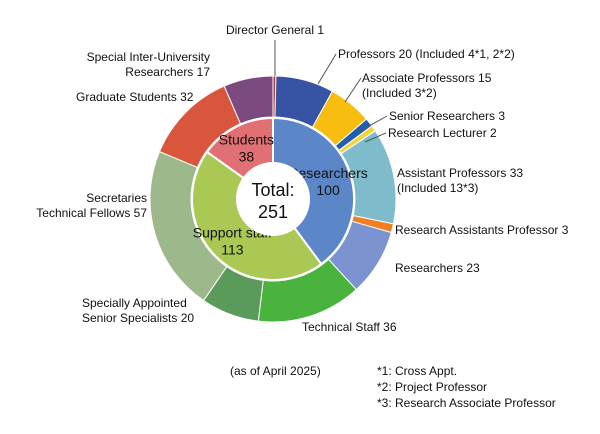  I want to click on outer-label-secretaries-line2: Technical Fellows 57, so click(91, 213).